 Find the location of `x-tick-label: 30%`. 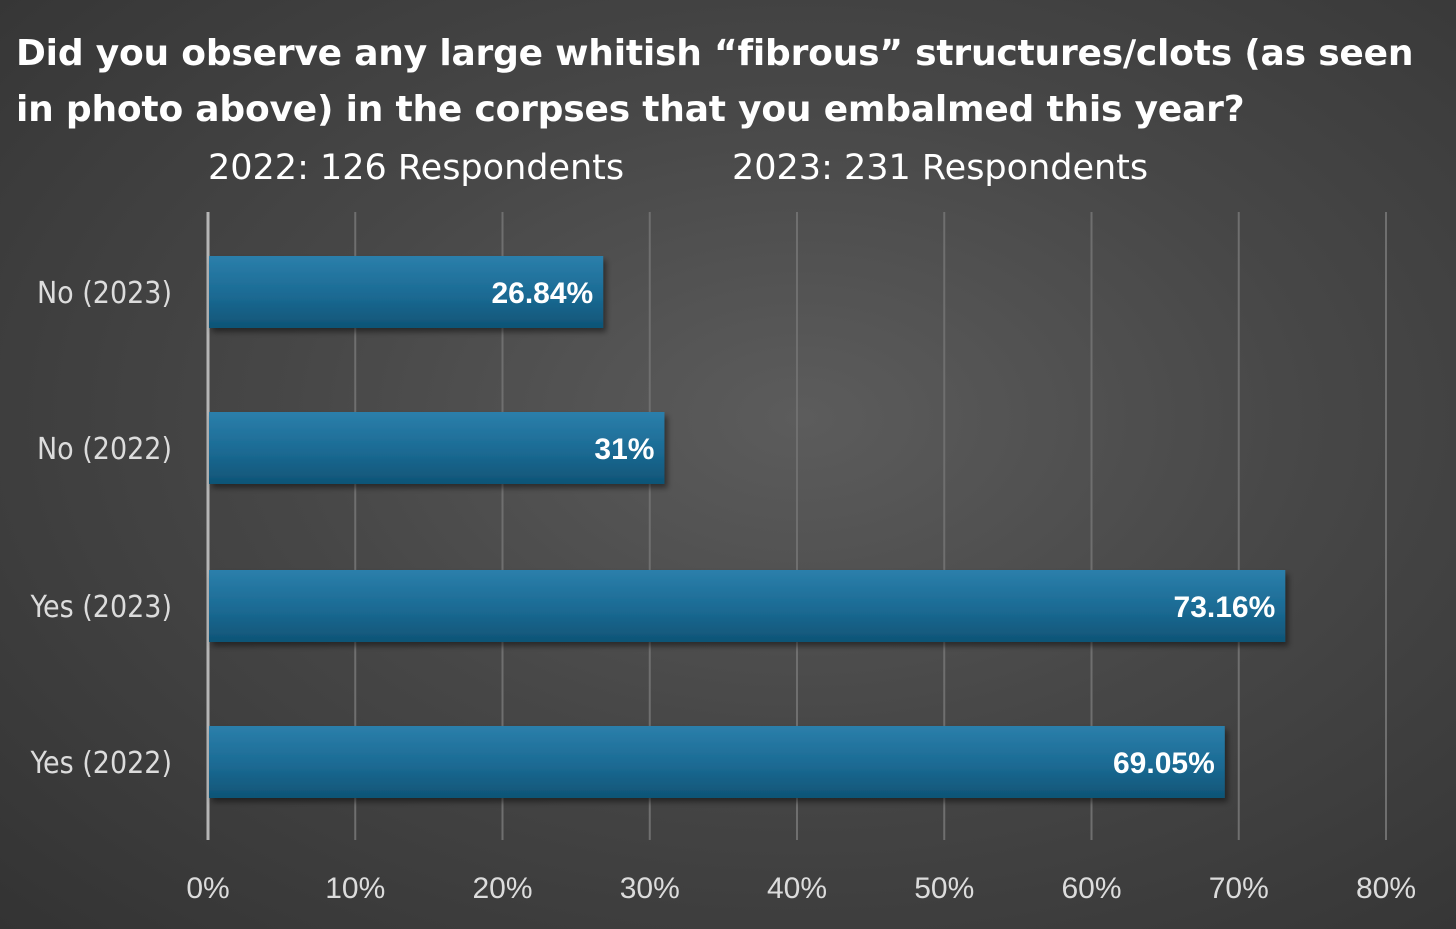

x-tick-label: 30% is located at coordinates (650, 888).